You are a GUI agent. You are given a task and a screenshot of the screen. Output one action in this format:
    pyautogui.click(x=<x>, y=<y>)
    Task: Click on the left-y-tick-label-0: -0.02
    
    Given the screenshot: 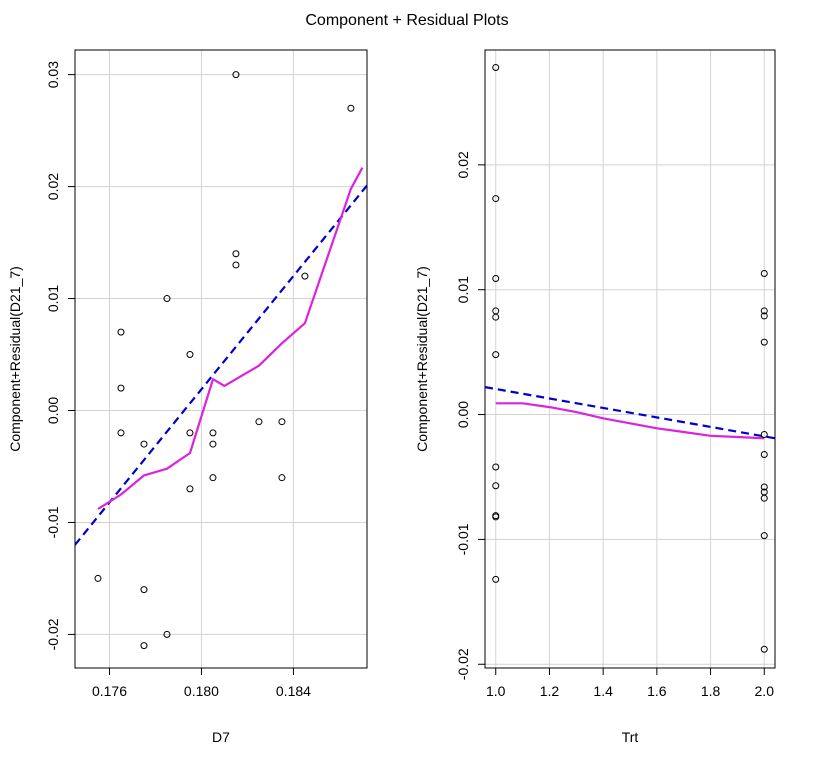 What is the action you would take?
    pyautogui.click(x=53, y=634)
    